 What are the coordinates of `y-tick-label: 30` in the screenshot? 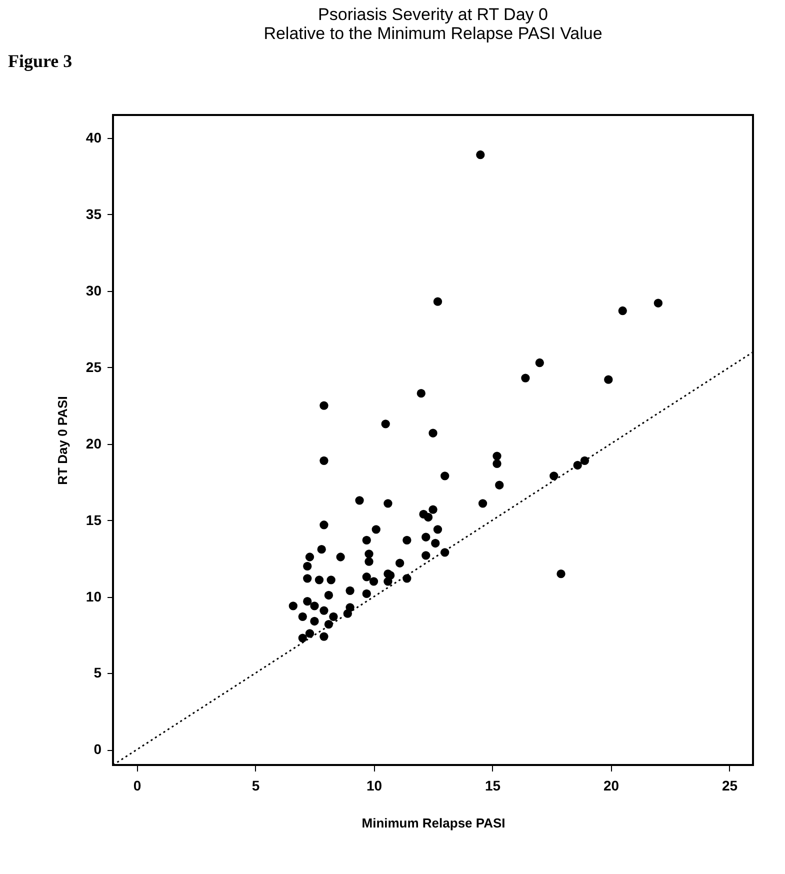 It's located at (94, 290).